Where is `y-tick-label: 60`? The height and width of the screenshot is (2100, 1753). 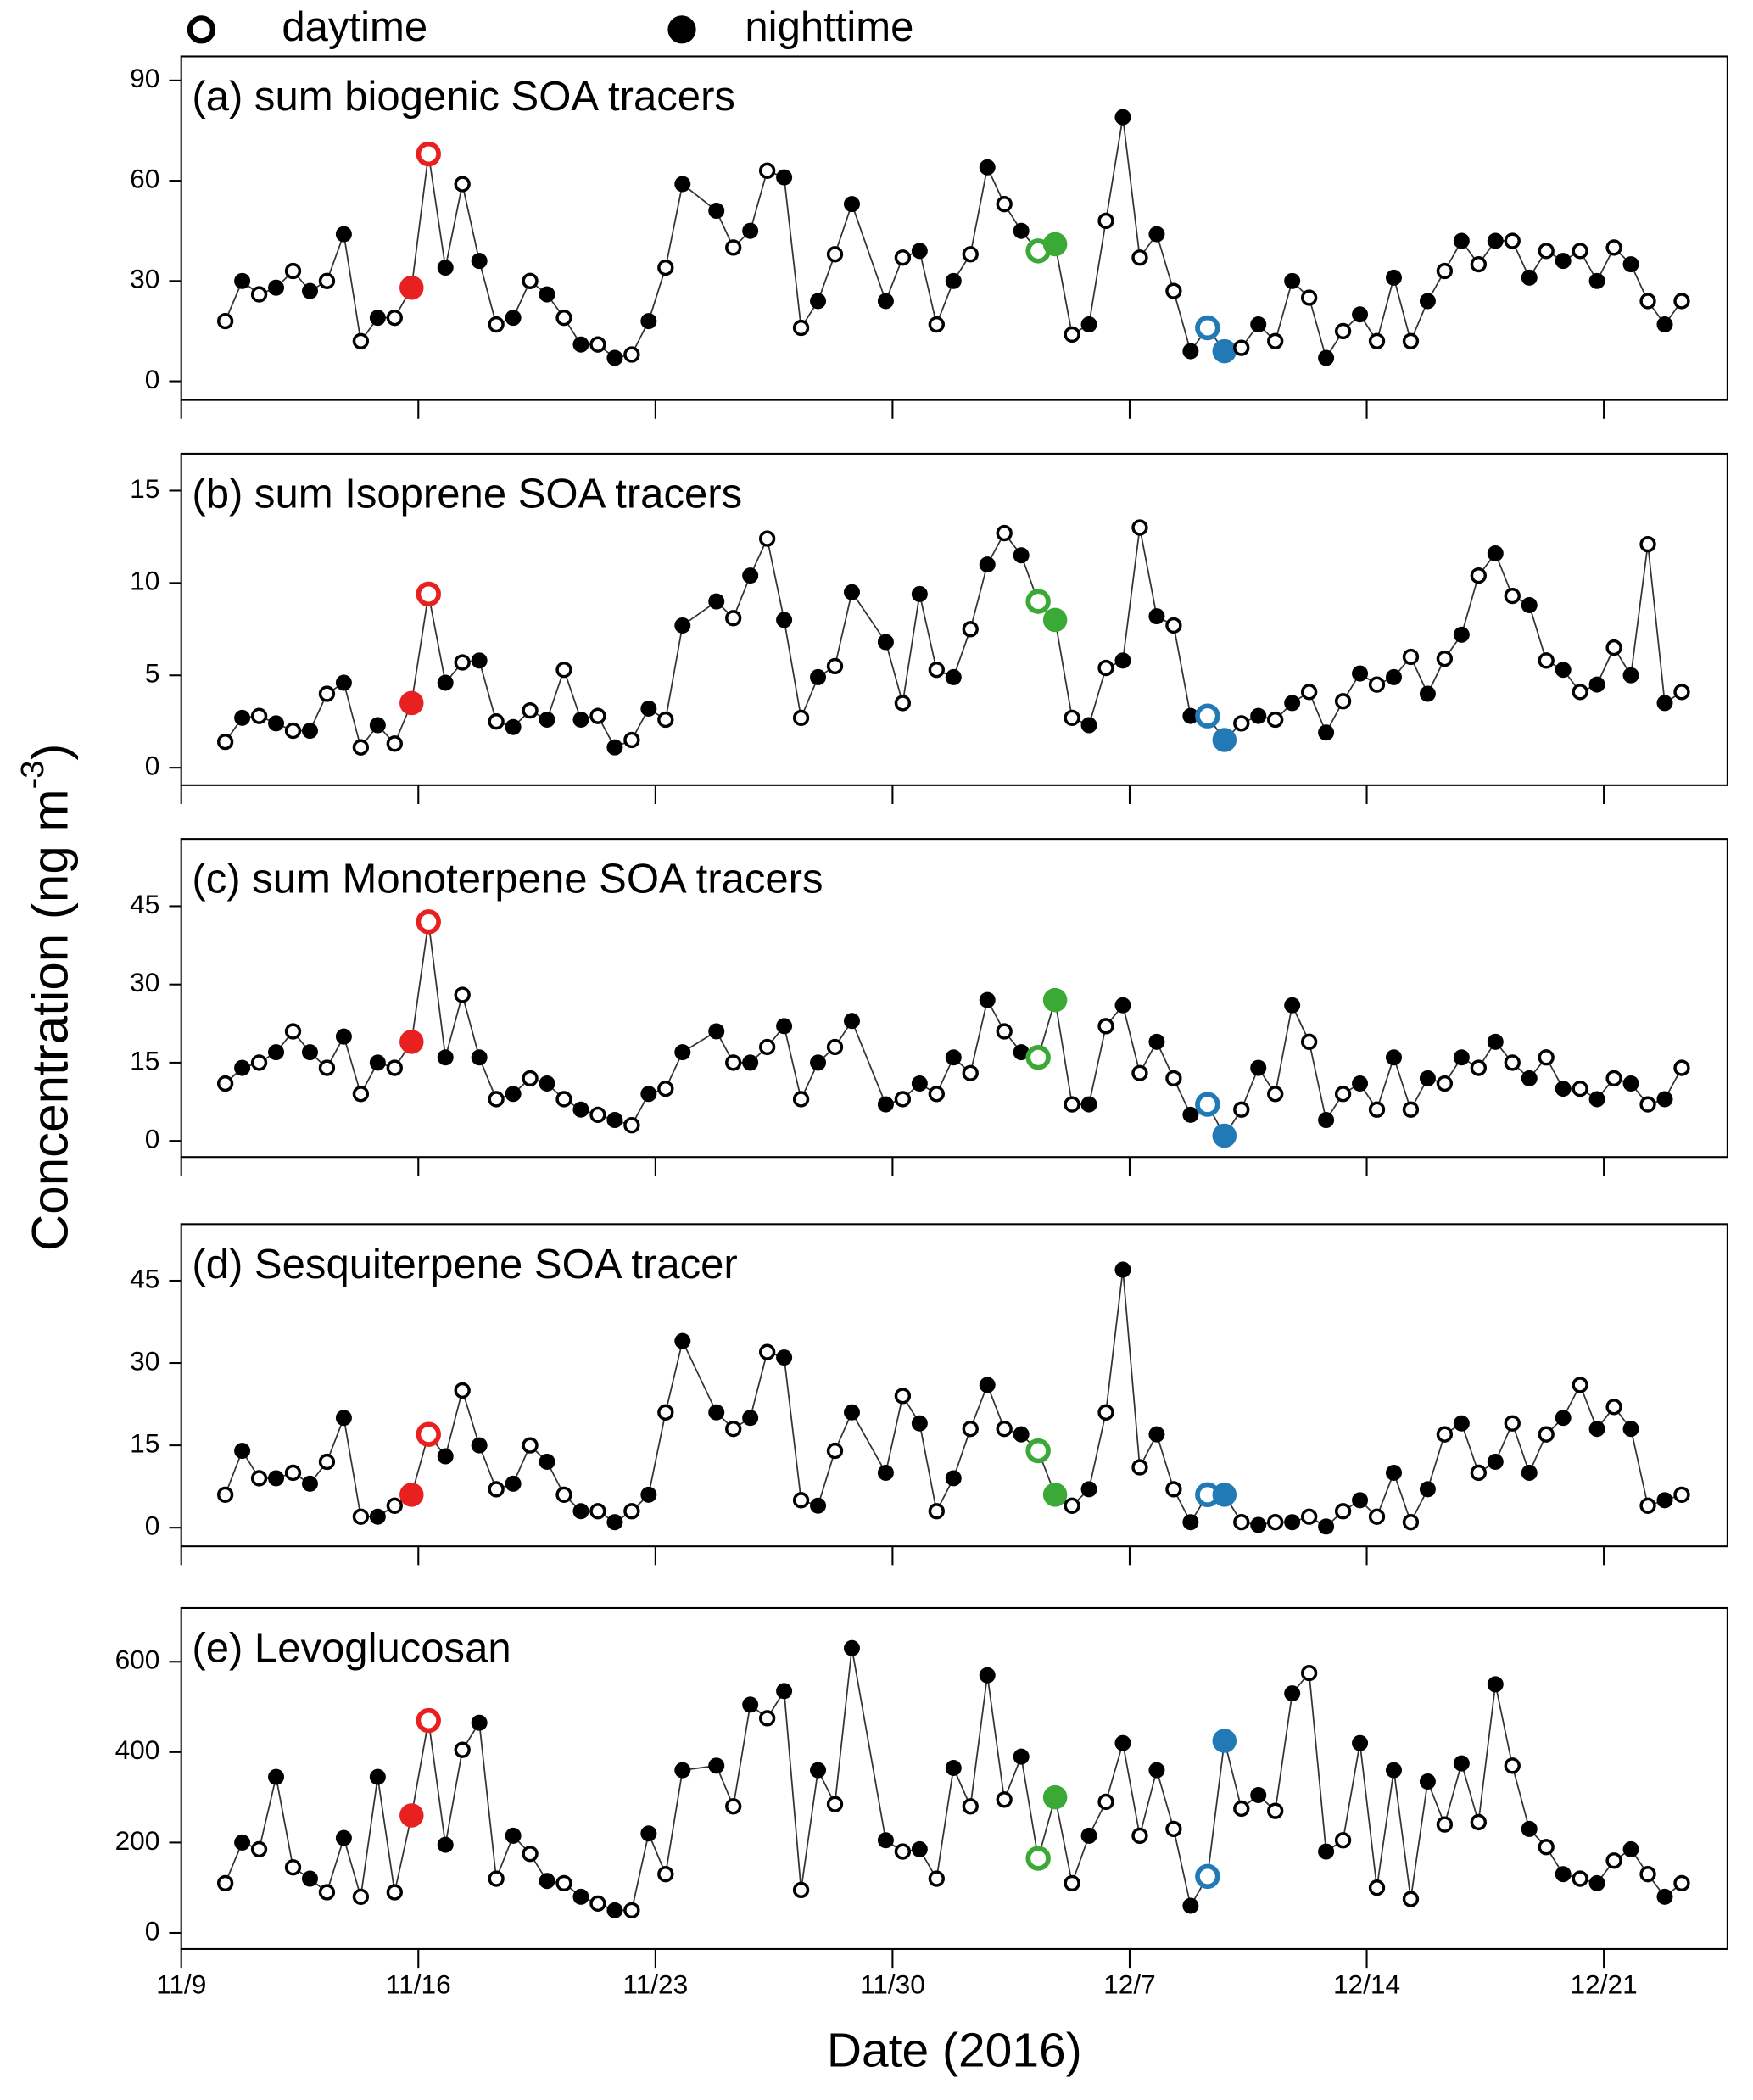
y-tick-label: 60 is located at coordinates (144, 178).